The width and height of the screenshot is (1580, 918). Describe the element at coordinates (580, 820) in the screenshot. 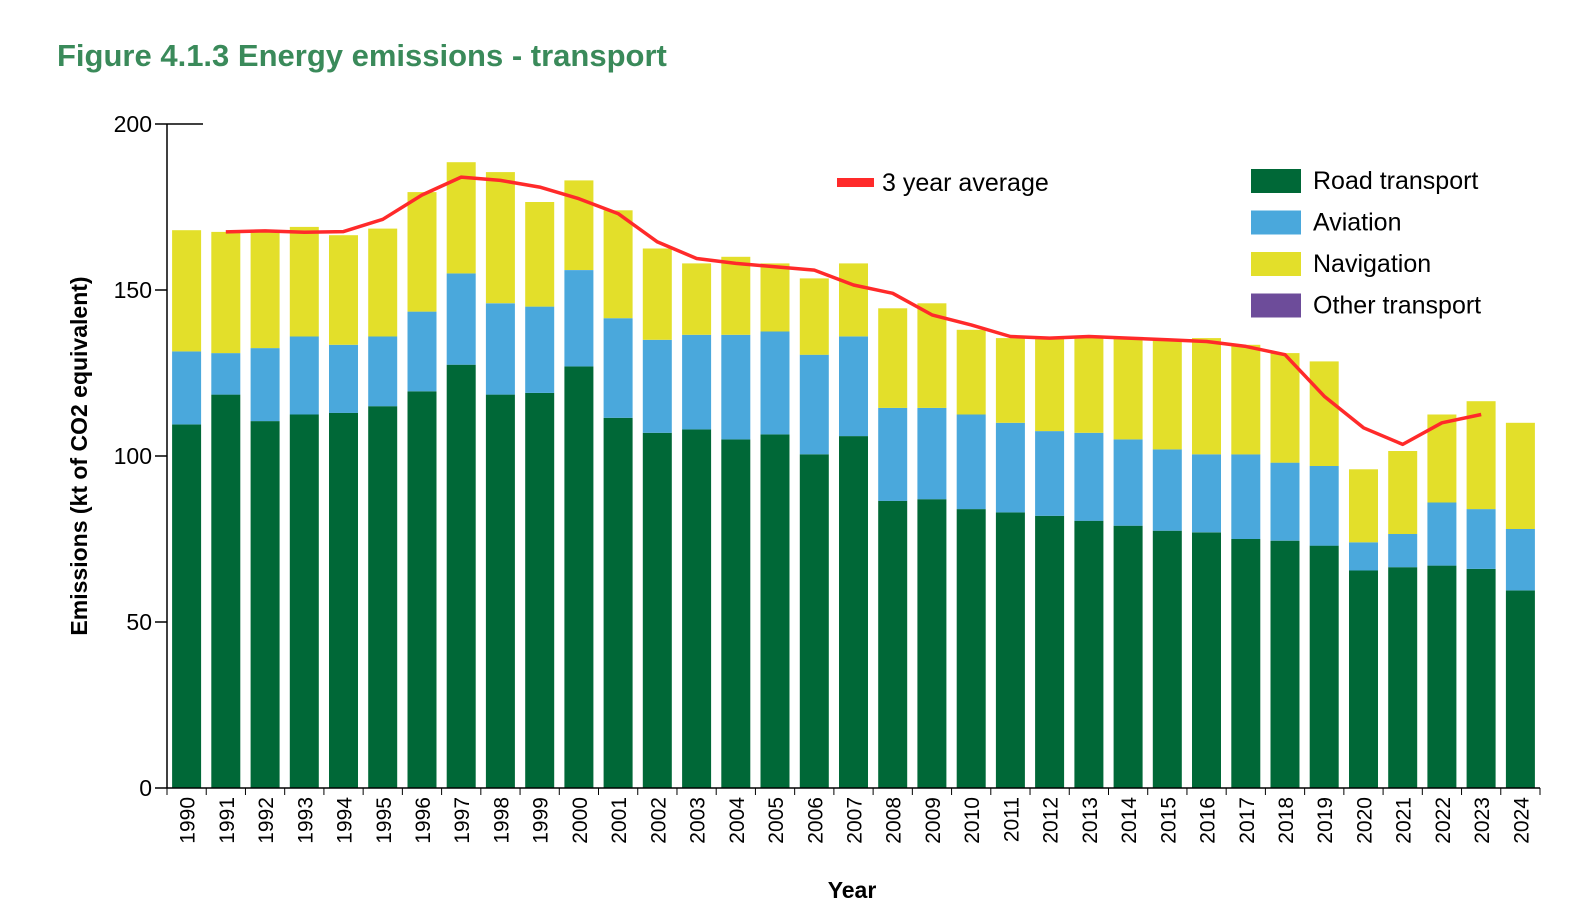

I see `x-tick-label-2000: 2000` at that location.